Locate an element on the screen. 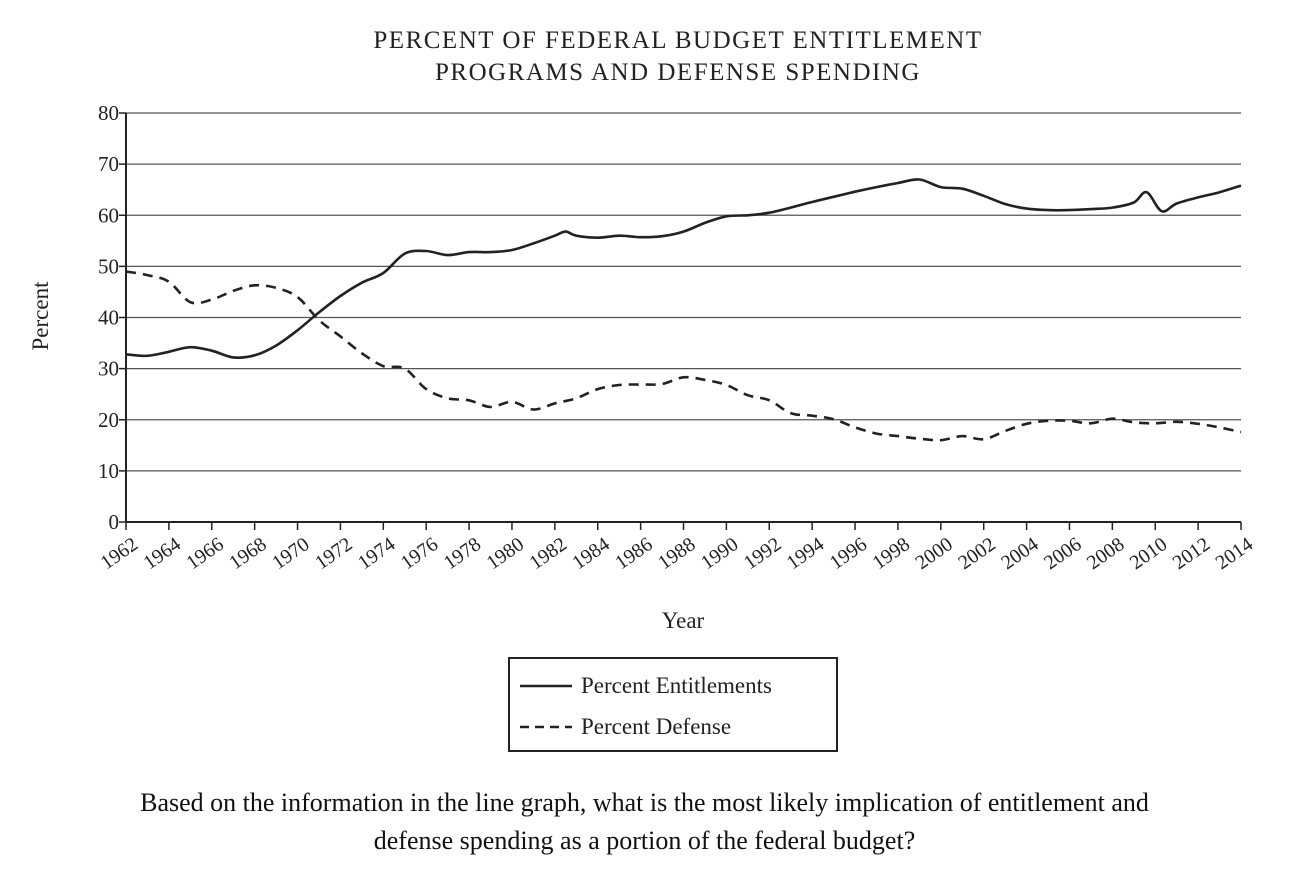 Image resolution: width=1289 pixels, height=877 pixels. x-tick-label: 1980 is located at coordinates (505, 553).